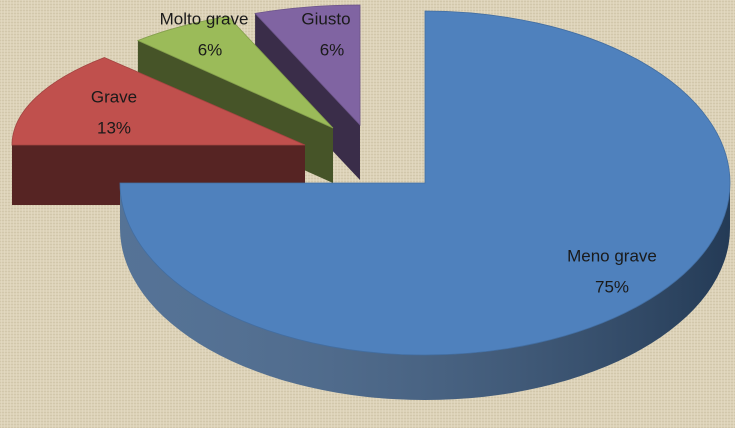 The height and width of the screenshot is (428, 735). I want to click on slice-label: Molto grave, so click(204, 18).